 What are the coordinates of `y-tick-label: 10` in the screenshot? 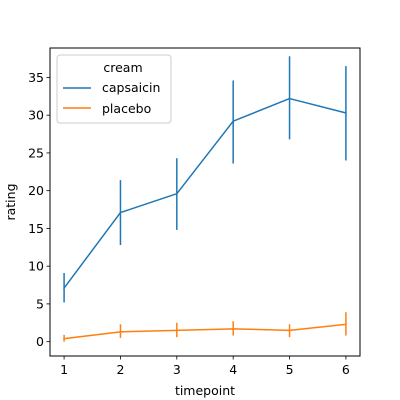 It's located at (36, 266).